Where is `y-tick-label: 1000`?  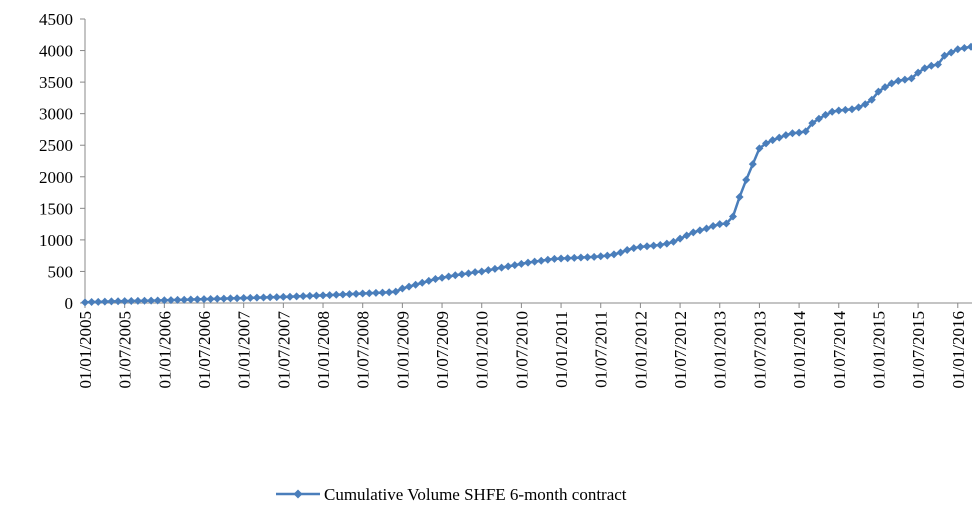
y-tick-label: 1000 is located at coordinates (56, 240).